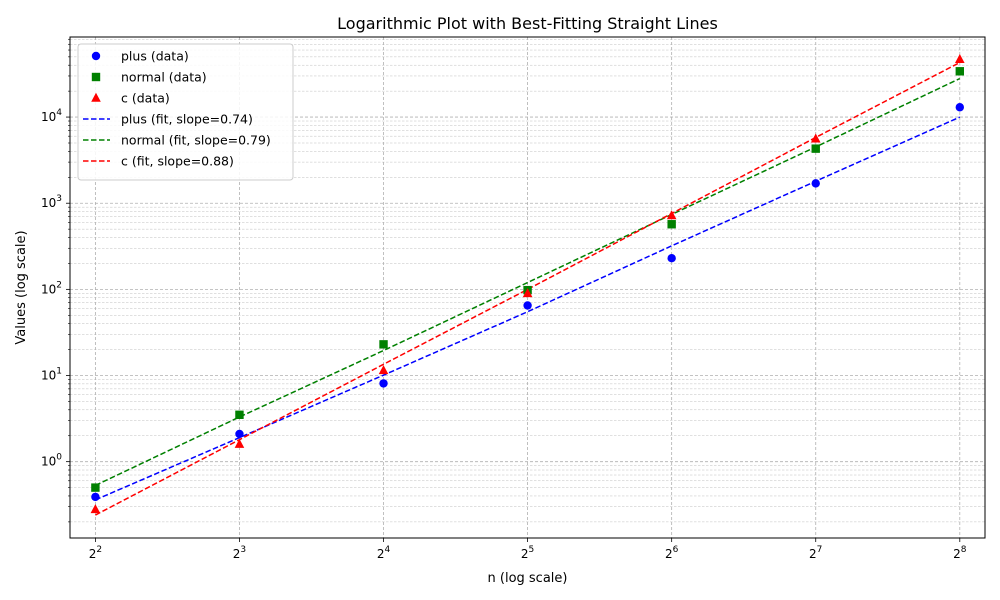 The image size is (1000, 600). What do you see at coordinates (155, 56) in the screenshot?
I see `legend-label: plus (data)` at bounding box center [155, 56].